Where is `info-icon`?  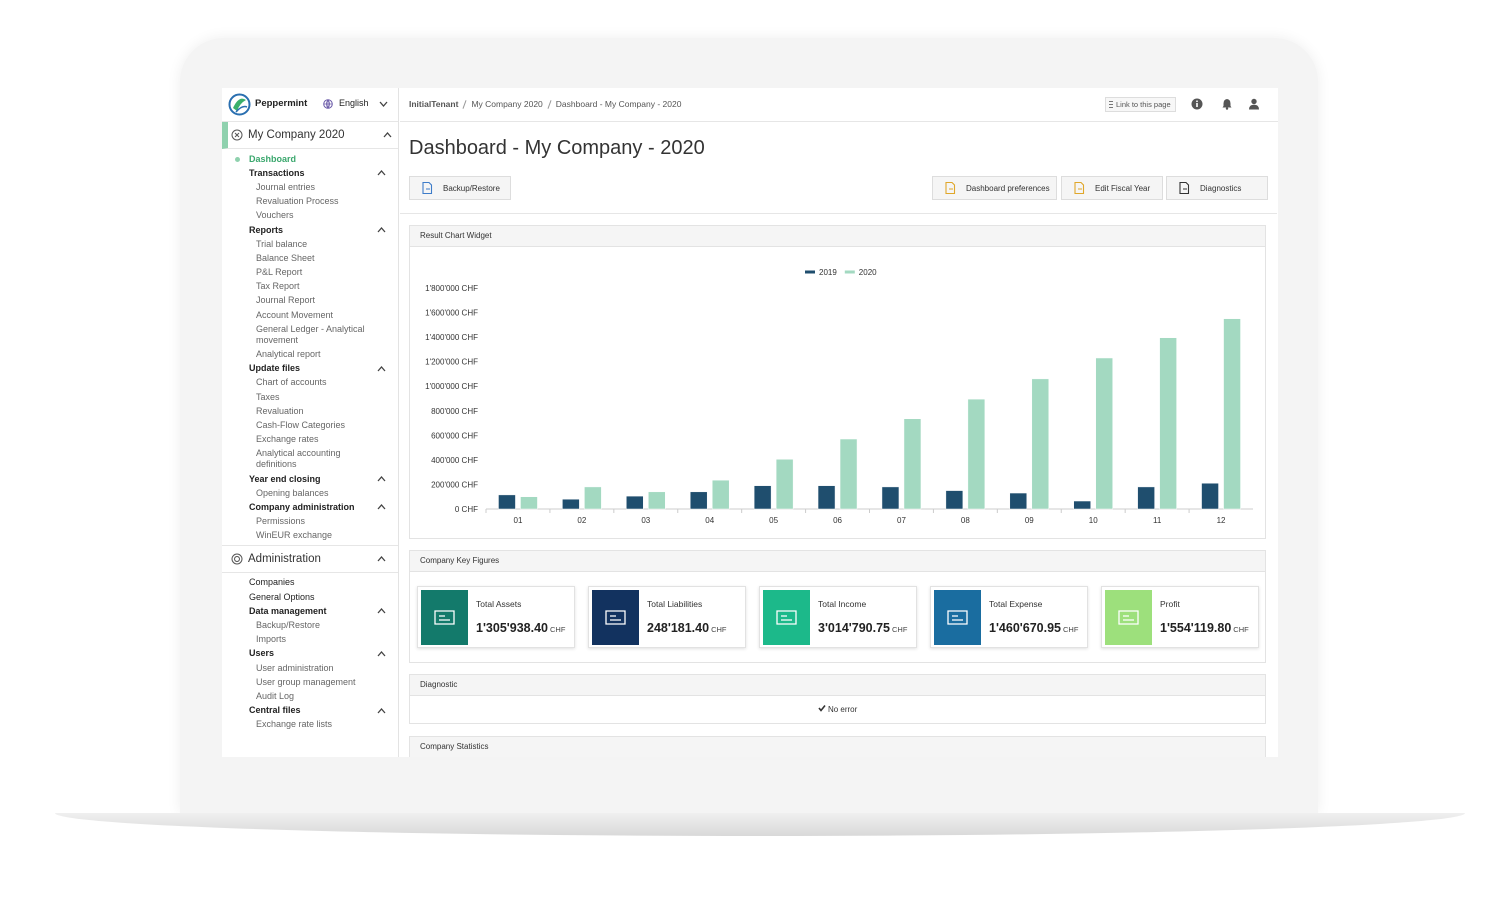
info-icon is located at coordinates (1197, 104).